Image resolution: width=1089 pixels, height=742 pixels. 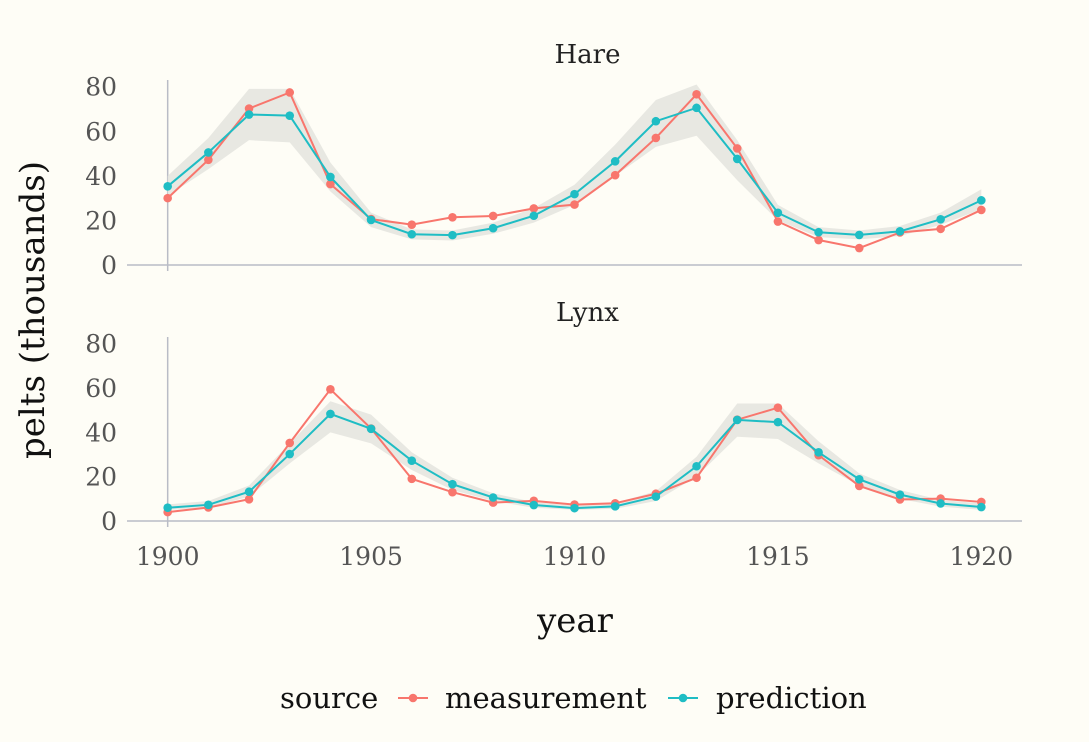 I want to click on legend-item-measurement: measurement, so click(x=522, y=698).